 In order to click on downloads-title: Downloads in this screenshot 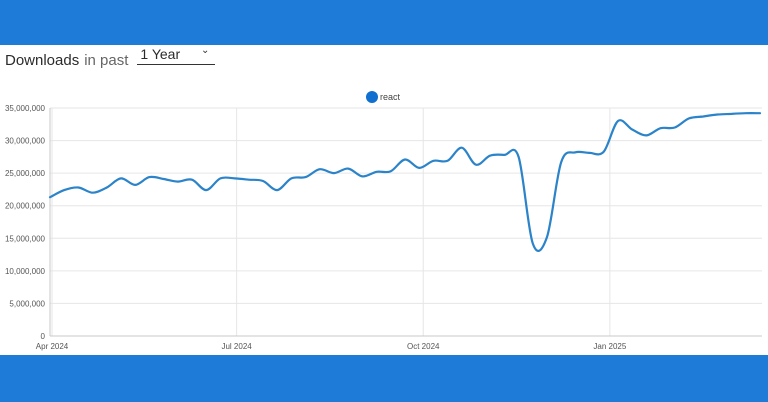, I will do `click(42, 60)`.